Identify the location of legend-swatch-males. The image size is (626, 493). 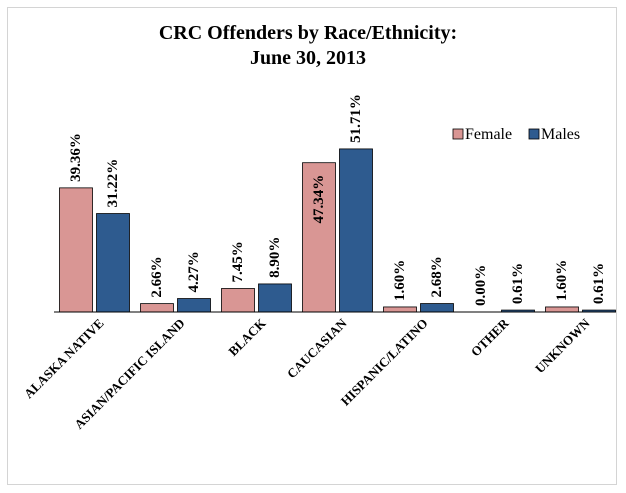
(534, 134).